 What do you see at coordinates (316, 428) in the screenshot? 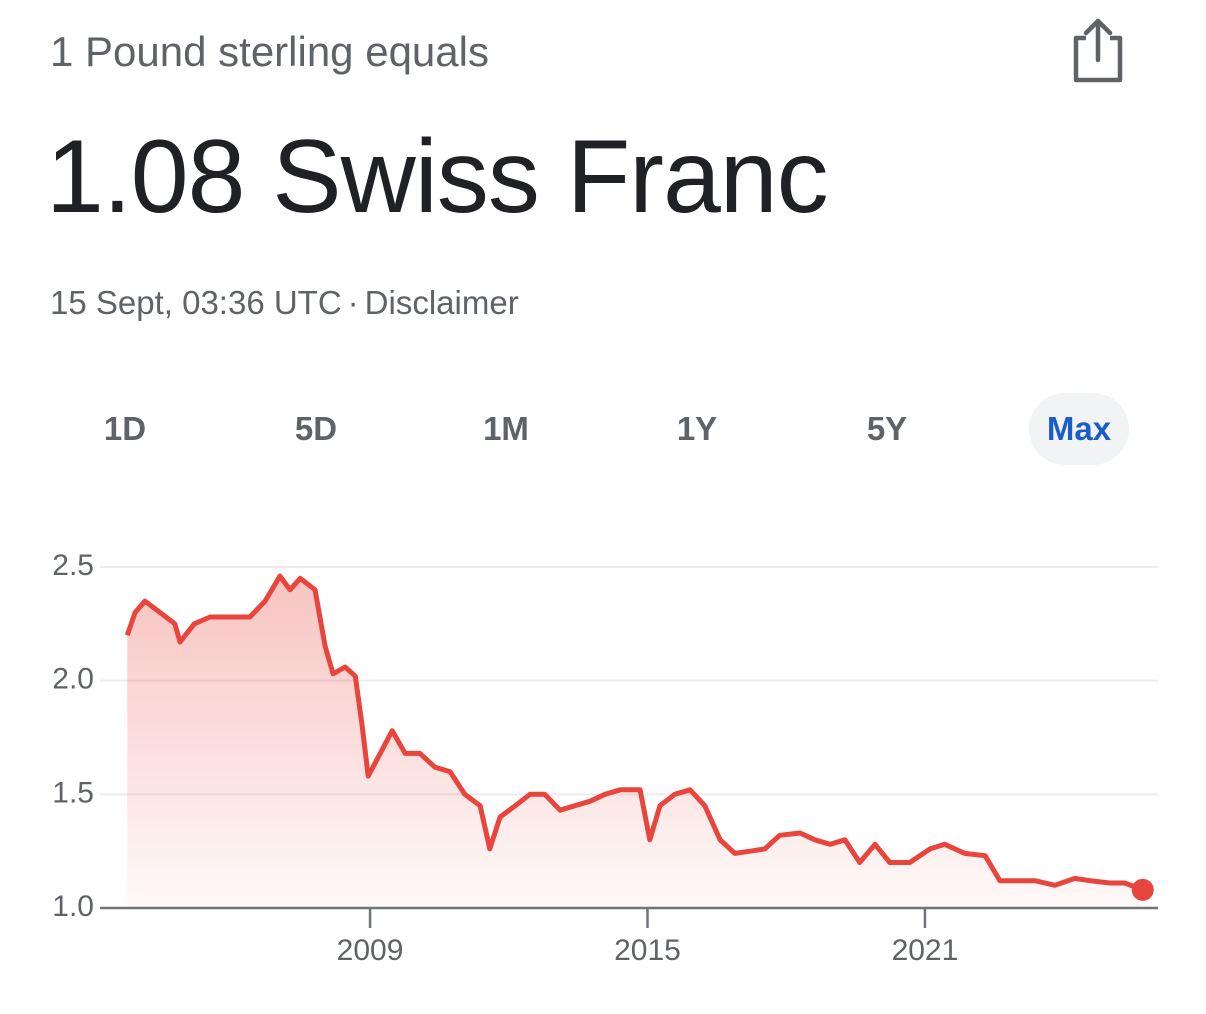
I see `range-tab: 5D` at bounding box center [316, 428].